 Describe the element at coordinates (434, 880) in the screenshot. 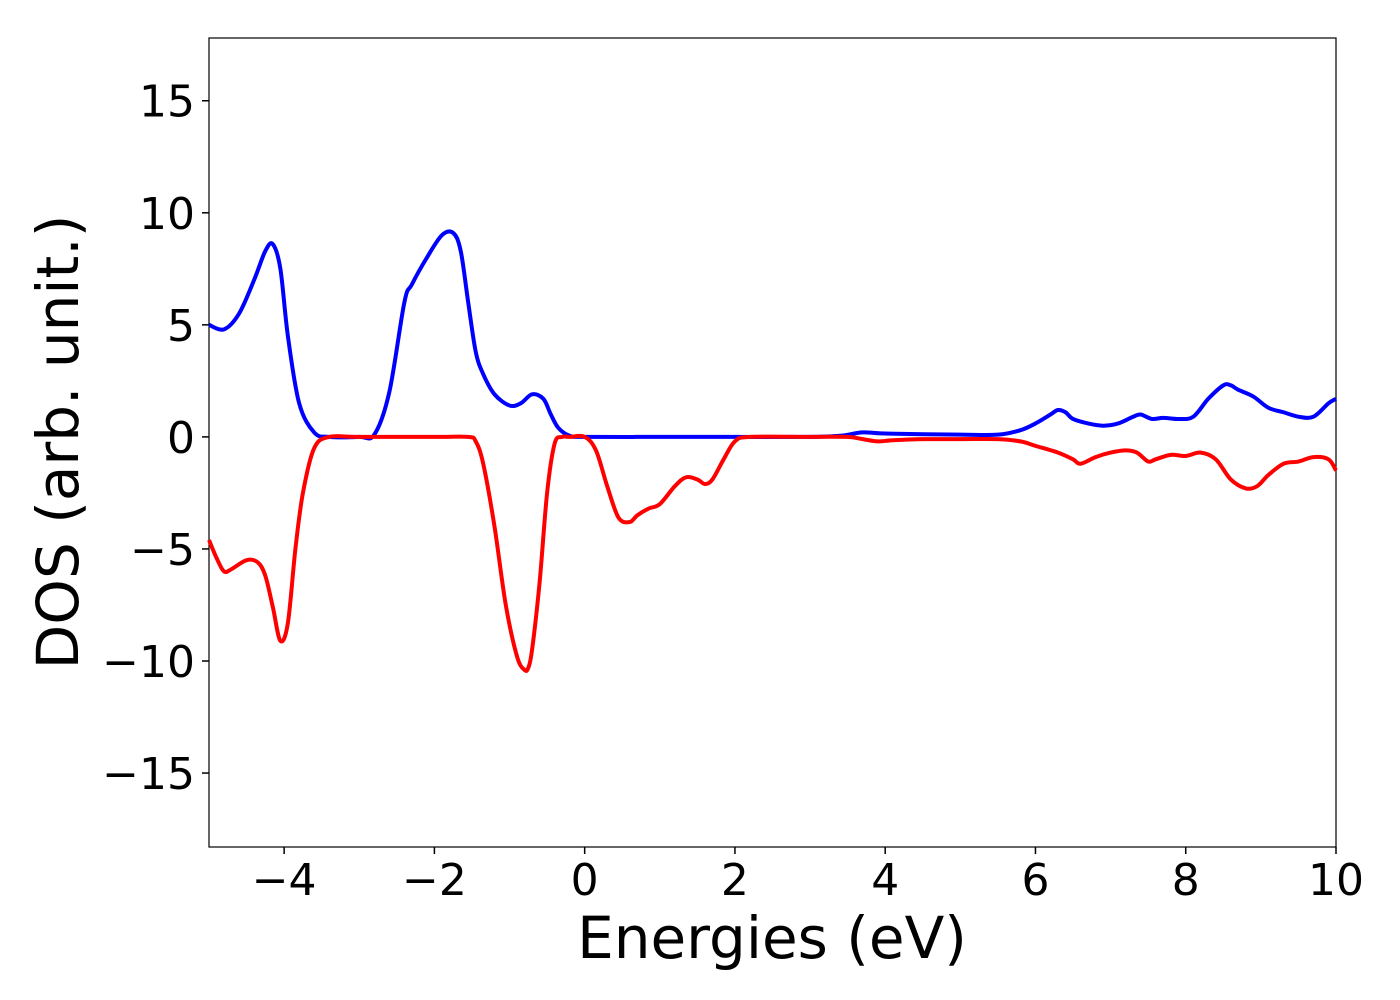

I see `x-tick-label: −2` at that location.